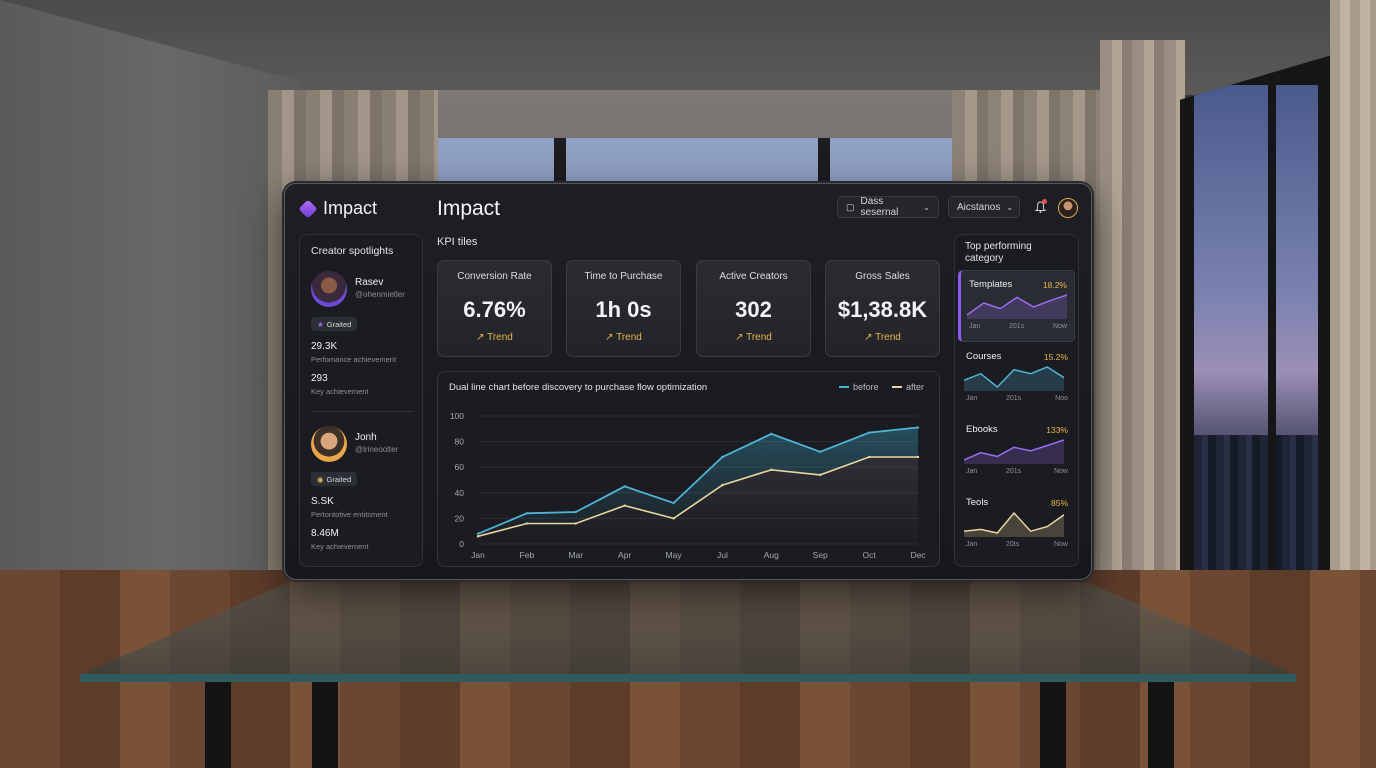 This screenshot has width=1376, height=768. What do you see at coordinates (991, 284) in the screenshot?
I see `category-name: Templates` at bounding box center [991, 284].